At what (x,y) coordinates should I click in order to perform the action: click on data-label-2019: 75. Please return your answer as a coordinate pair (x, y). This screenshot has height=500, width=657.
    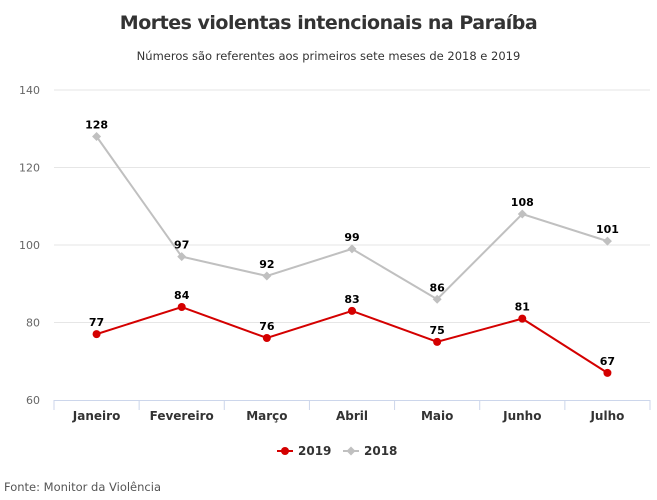
    Looking at the image, I should click on (436, 330).